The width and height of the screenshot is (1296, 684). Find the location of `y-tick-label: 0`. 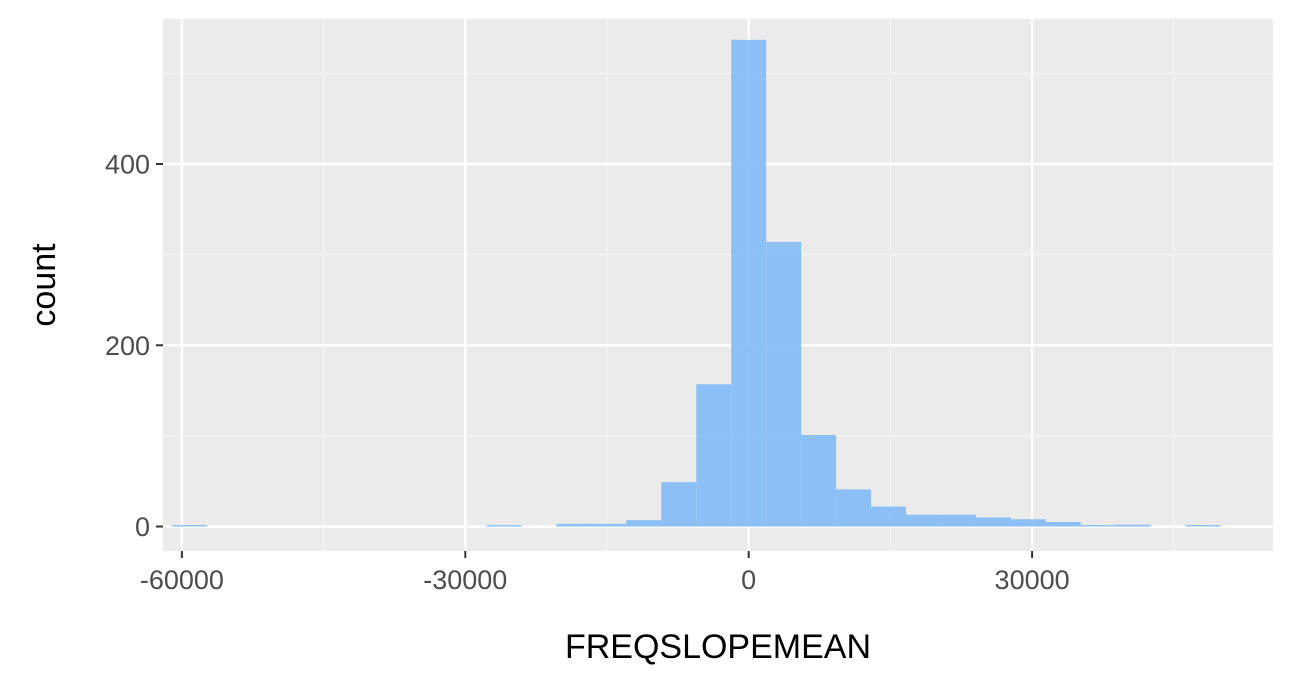

y-tick-label: 0 is located at coordinates (142, 527).